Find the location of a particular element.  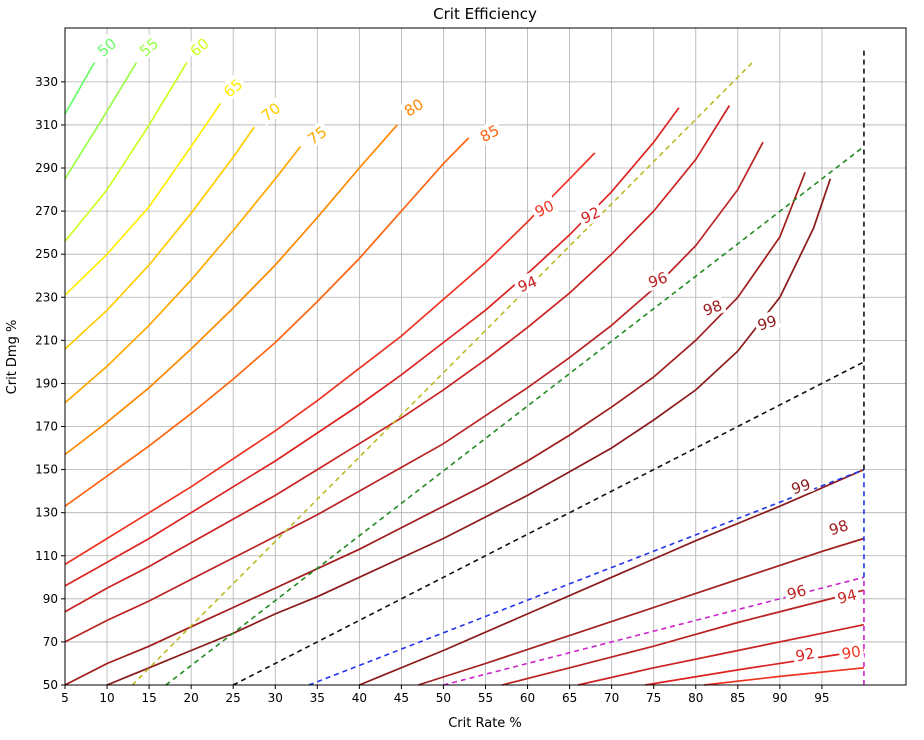

x-tick-label: 15 is located at coordinates (148, 698).